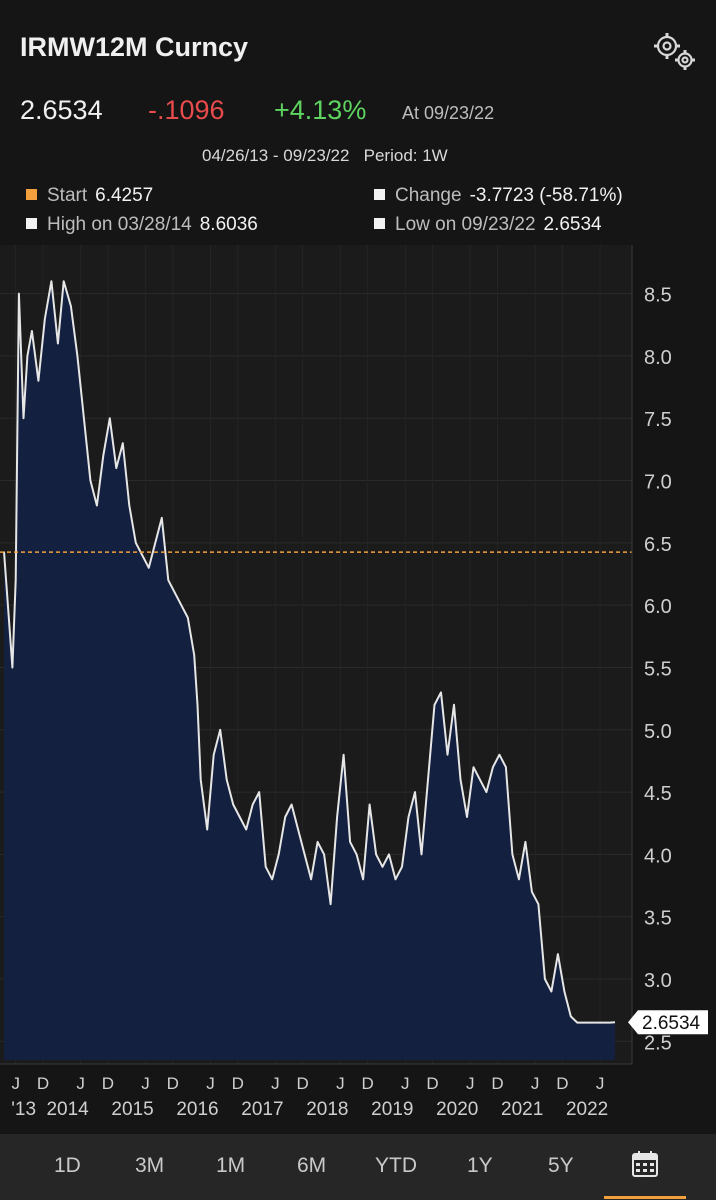 This screenshot has height=1200, width=716. Describe the element at coordinates (658, 420) in the screenshot. I see `y-tick-label: 7.5` at that location.